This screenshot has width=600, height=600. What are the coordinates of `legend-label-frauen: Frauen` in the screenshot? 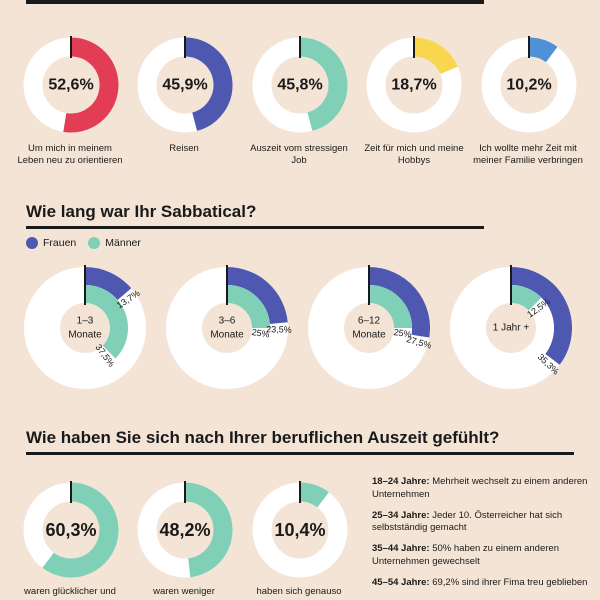 It's located at (60, 243).